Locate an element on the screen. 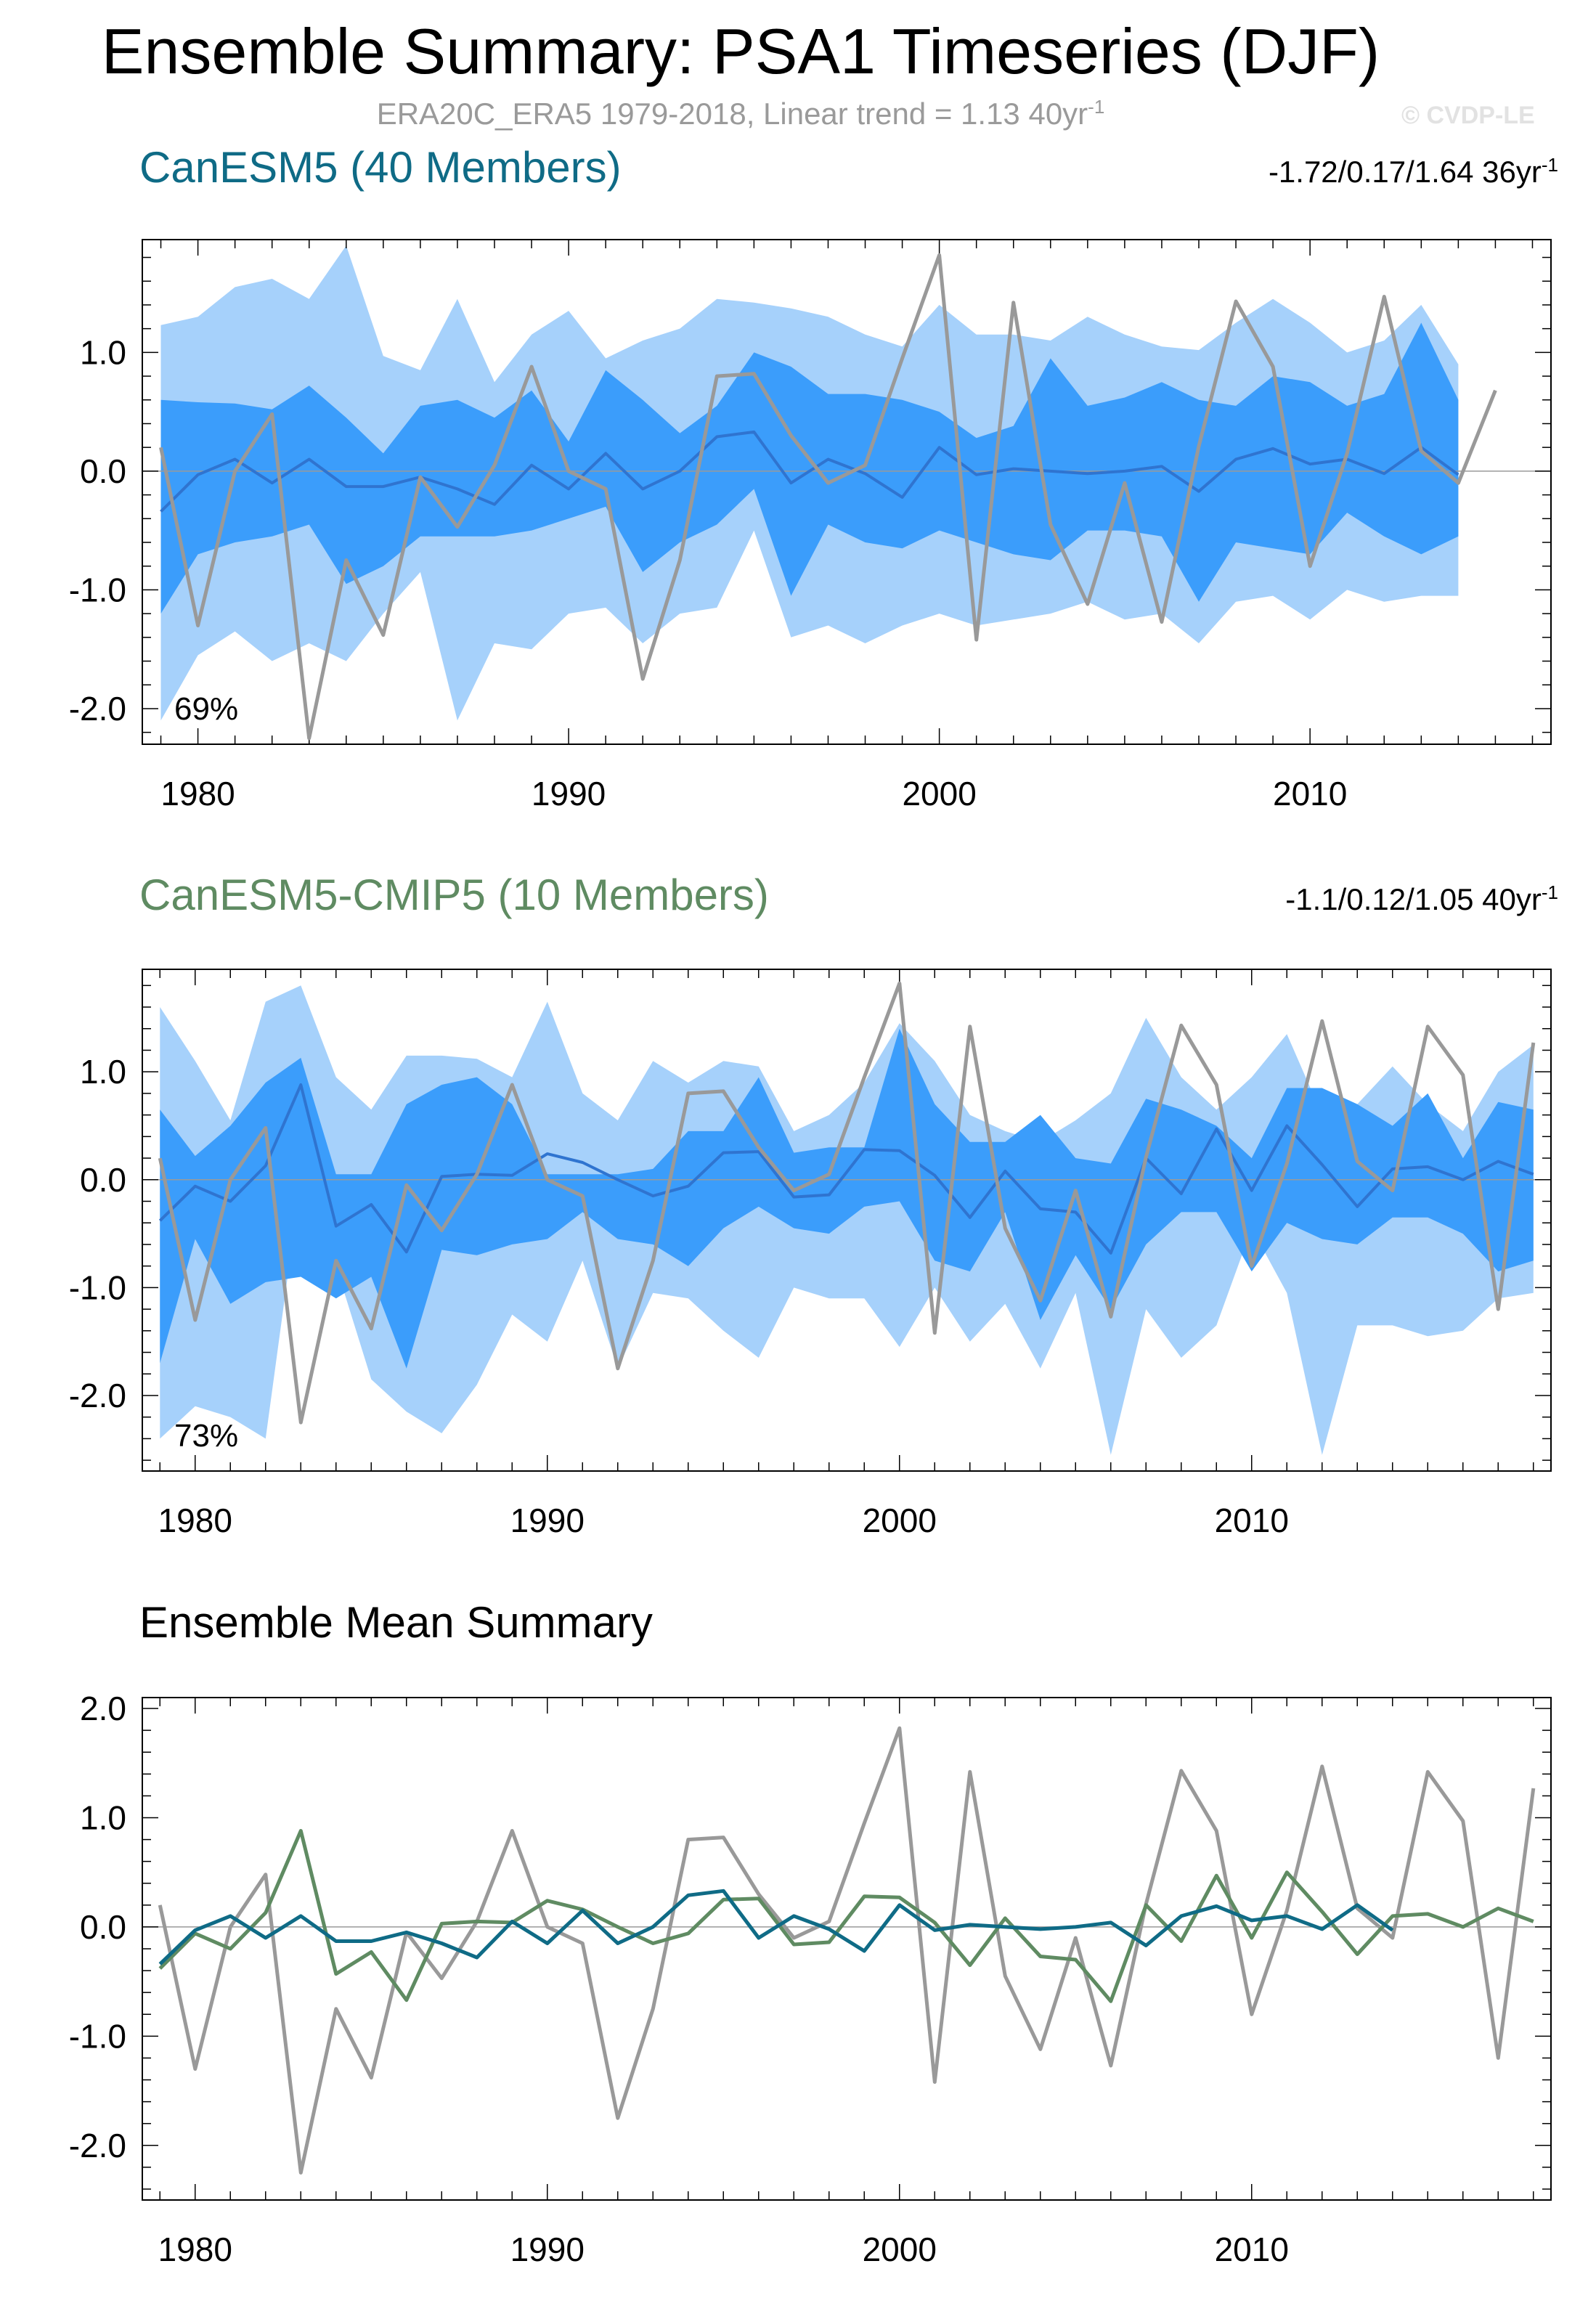 This screenshot has height=2314, width=1596. subtitle-superscript: -1 is located at coordinates (1096, 107).